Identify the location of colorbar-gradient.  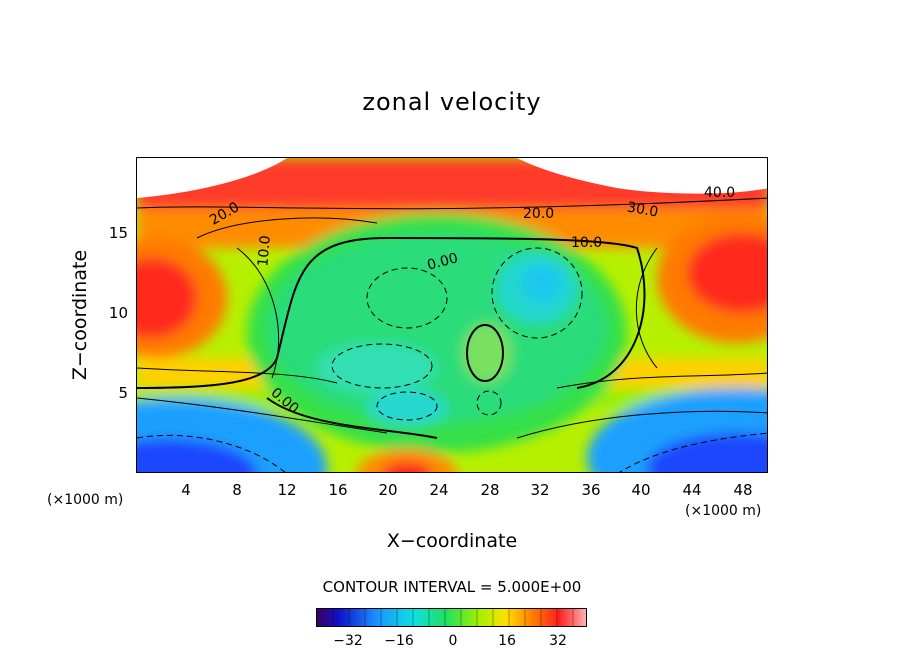
(451, 617).